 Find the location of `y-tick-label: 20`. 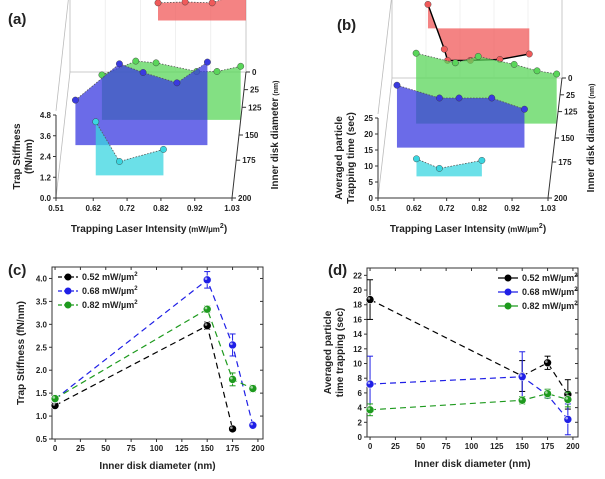

y-tick-label: 20 is located at coordinates (357, 290).